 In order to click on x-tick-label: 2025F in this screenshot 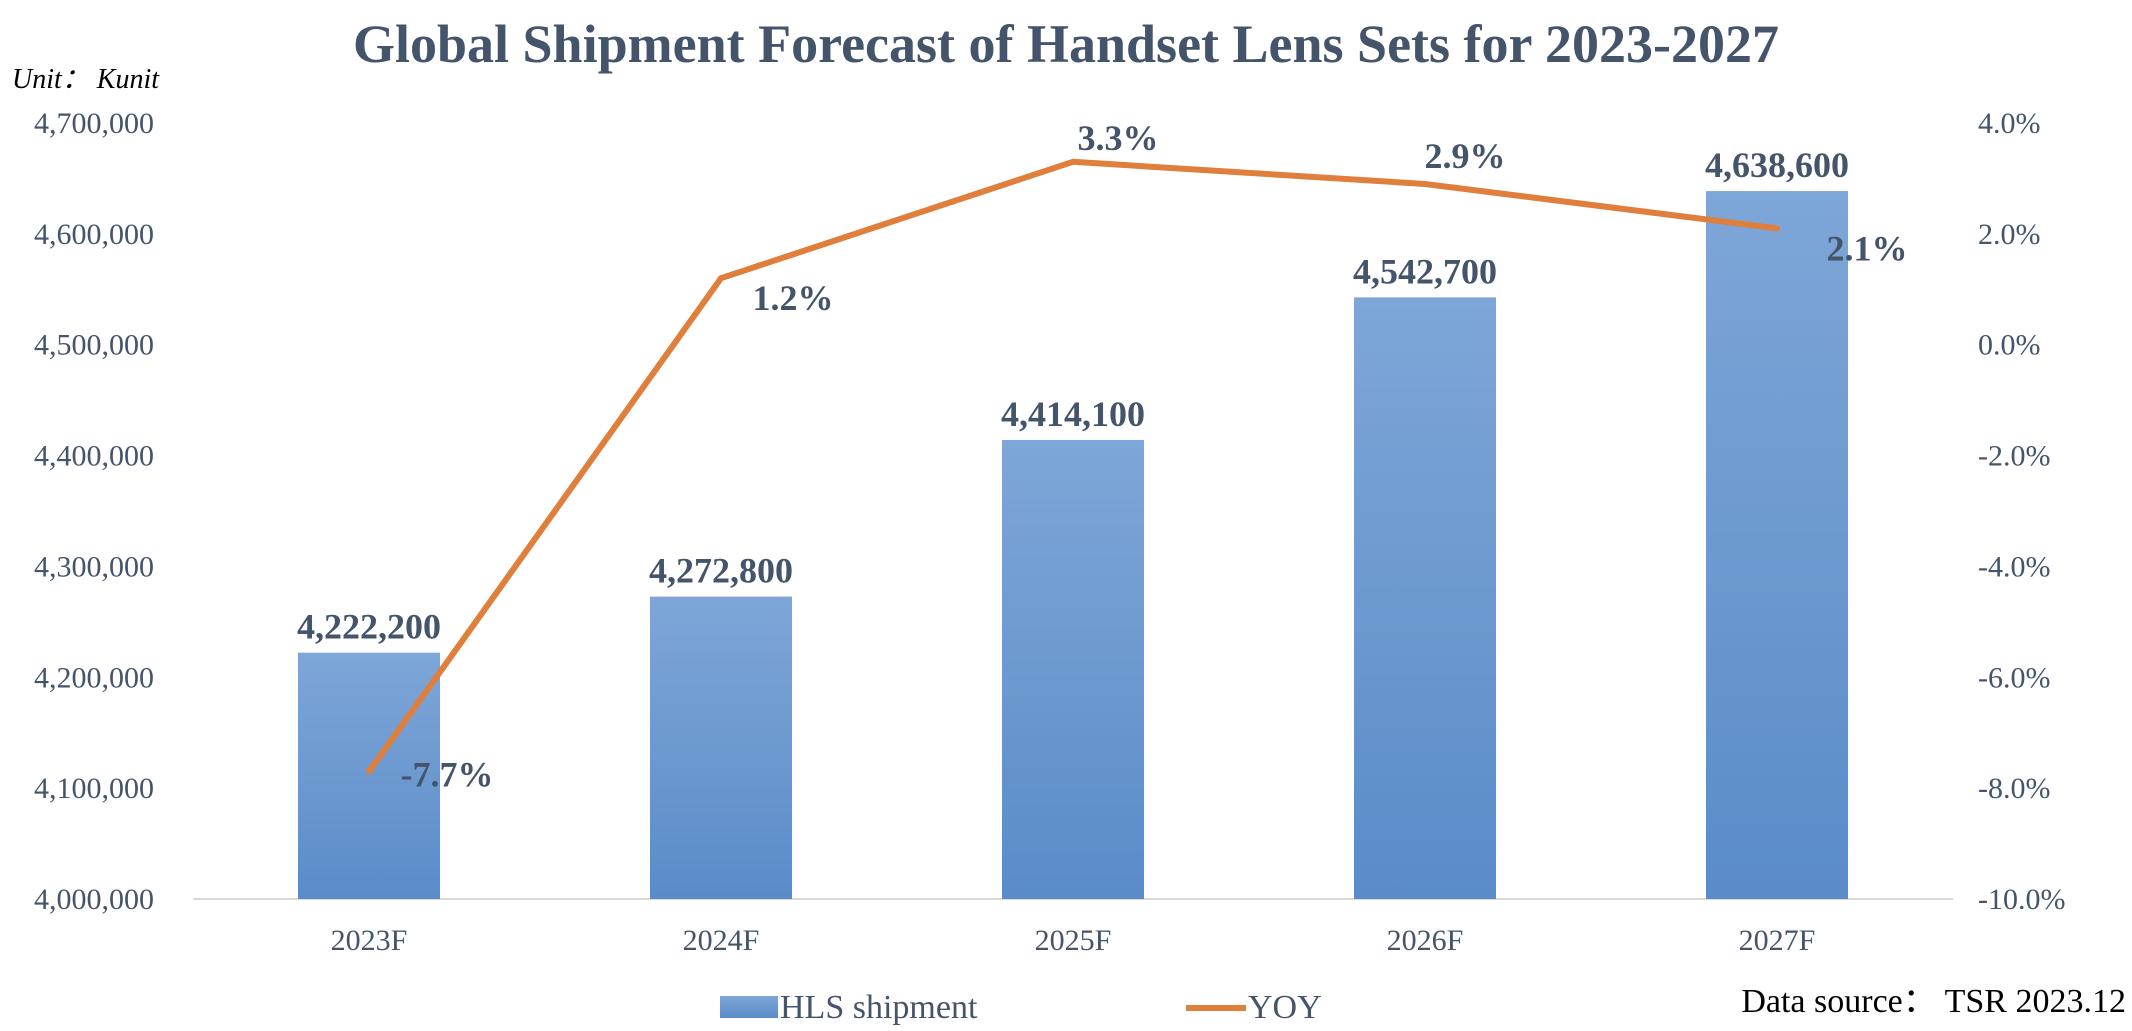, I will do `click(1073, 940)`.